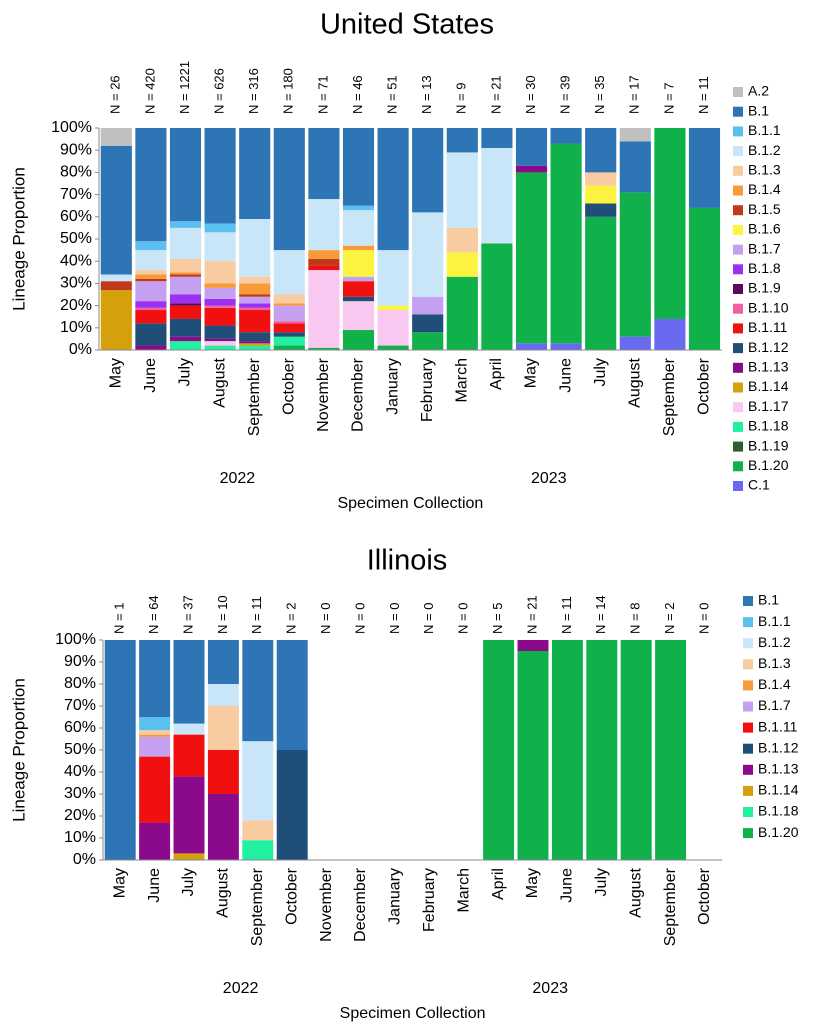 The image size is (814, 1024). What do you see at coordinates (288, 91) in the screenshot?
I see `sample-size-label: N = 180` at bounding box center [288, 91].